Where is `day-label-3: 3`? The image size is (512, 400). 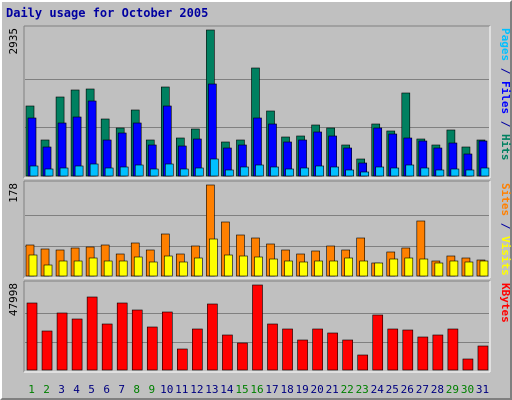
day-label-3: 3 is located at coordinates (61, 389).